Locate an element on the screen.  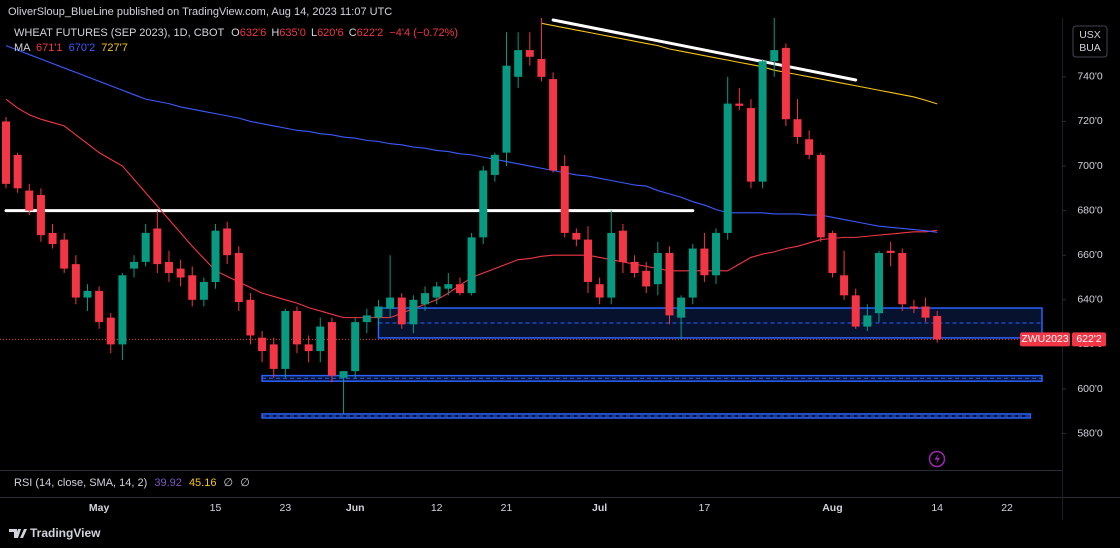
x-tick-label: Aug is located at coordinates (832, 508).